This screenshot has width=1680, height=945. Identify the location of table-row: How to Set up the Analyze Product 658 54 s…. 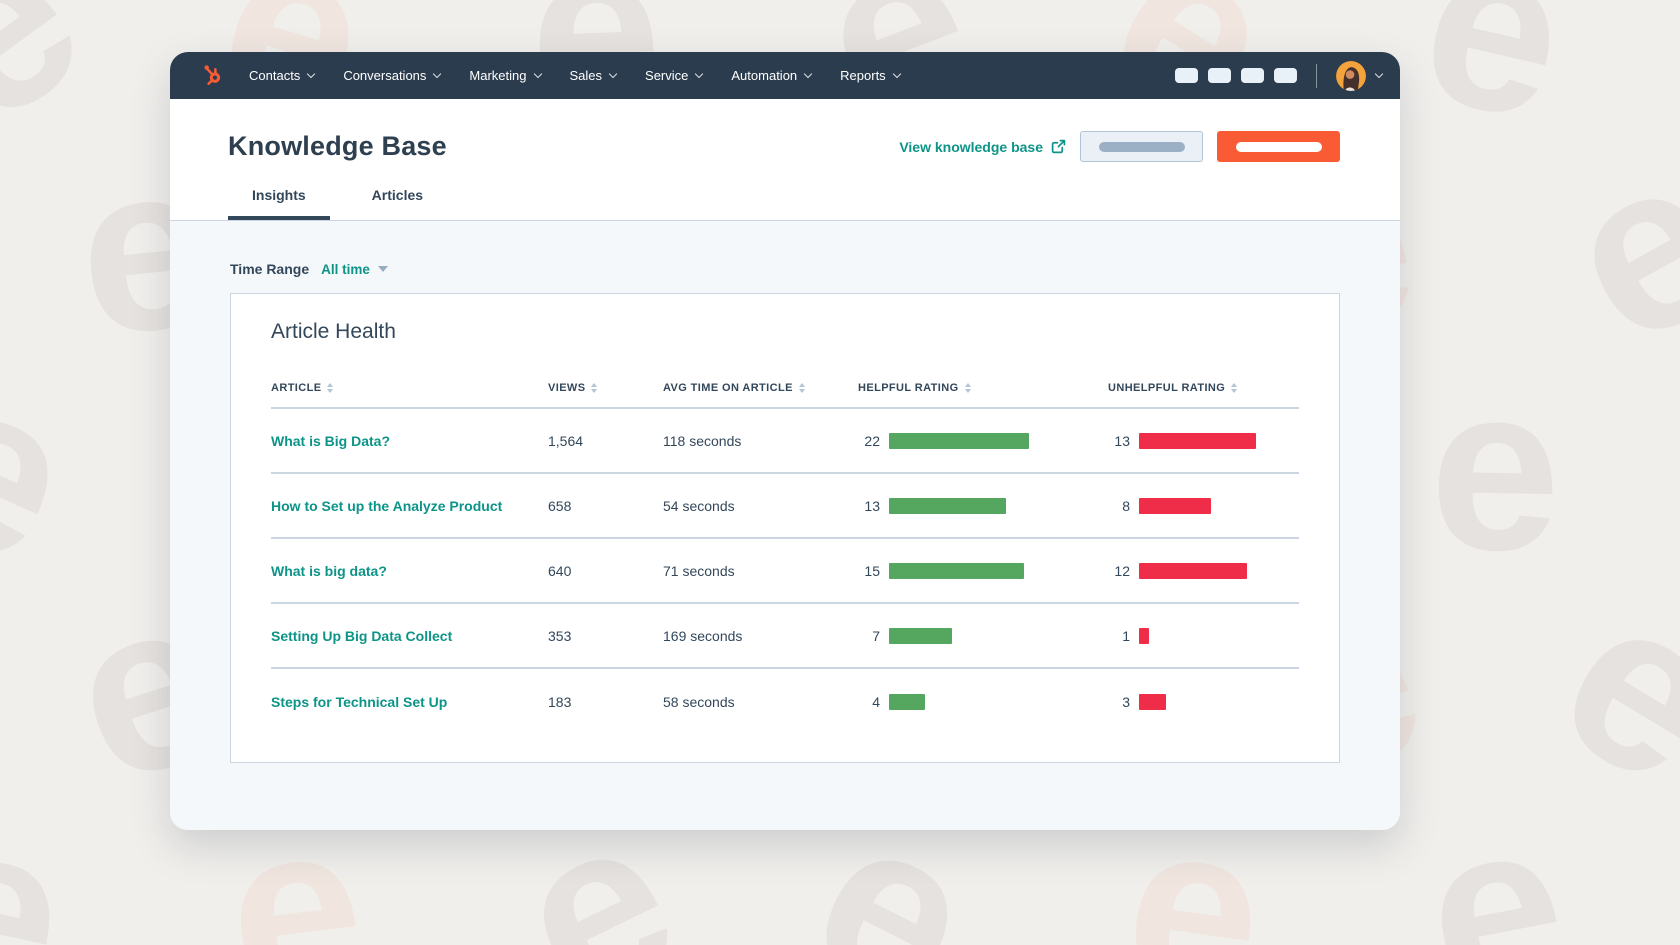
(785, 506).